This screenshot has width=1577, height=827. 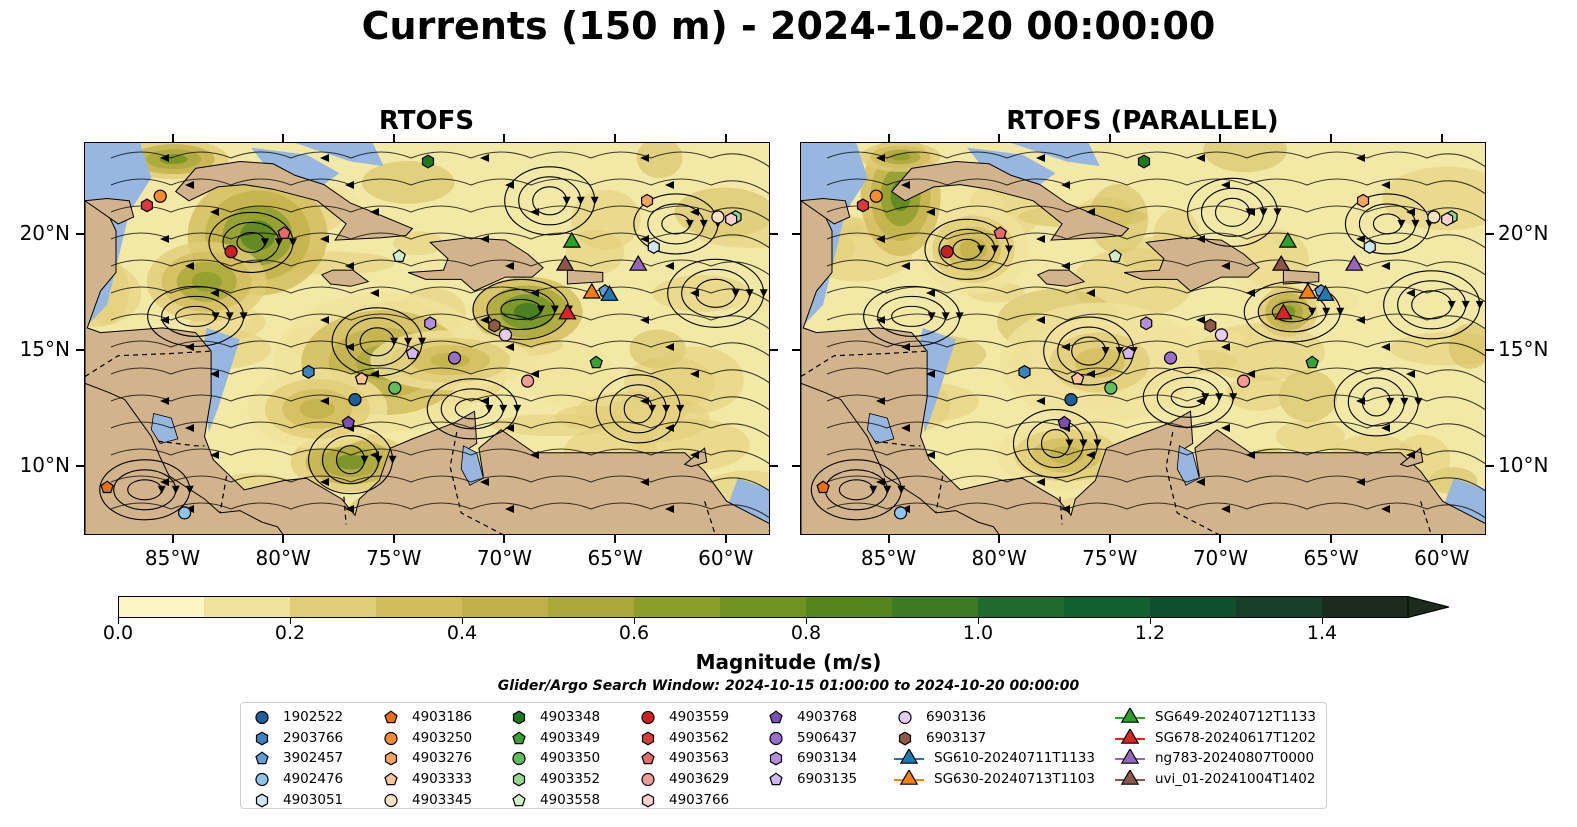 I want to click on marker-uvi_01-20241004T1402, so click(x=1281, y=262).